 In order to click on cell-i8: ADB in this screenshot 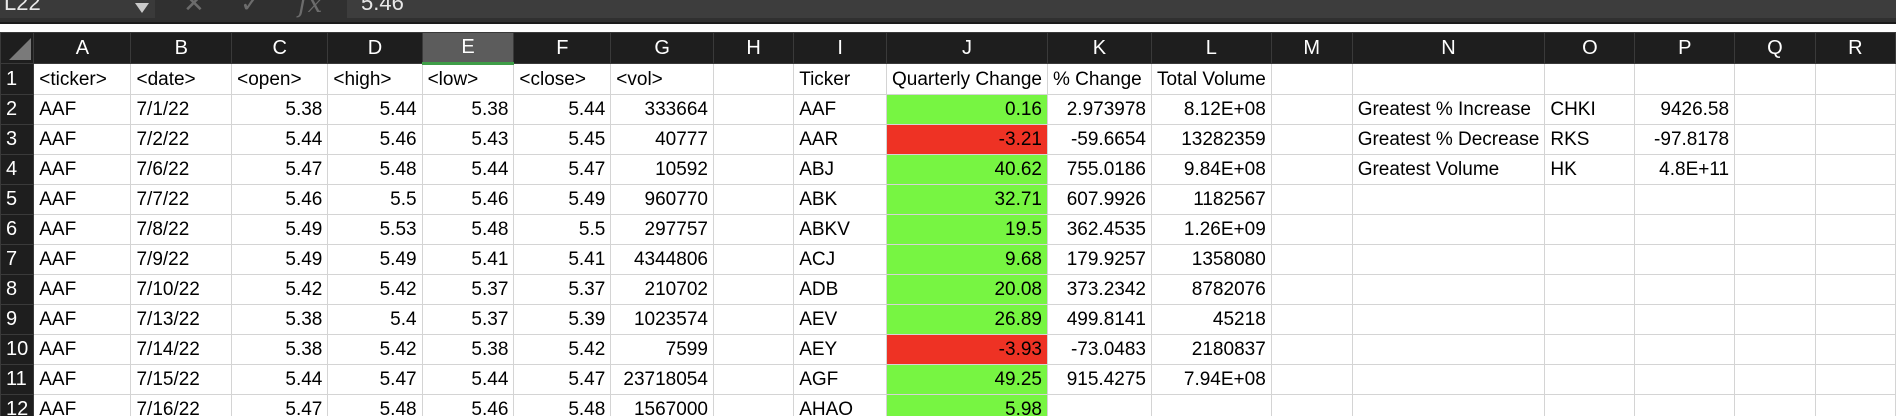, I will do `click(840, 289)`.